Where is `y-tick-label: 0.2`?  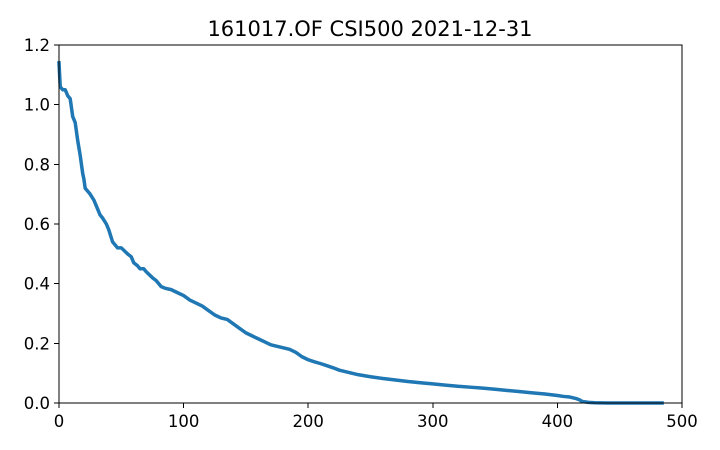 y-tick-label: 0.2 is located at coordinates (37, 343).